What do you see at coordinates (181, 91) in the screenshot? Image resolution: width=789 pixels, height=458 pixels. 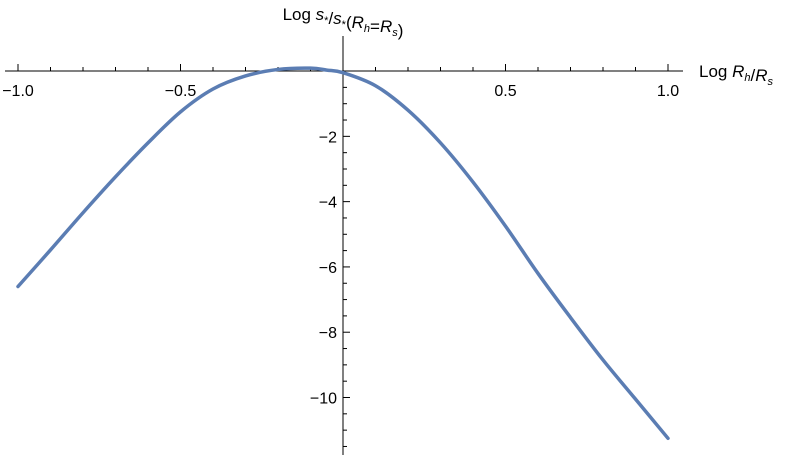 I see `x-tick-label: −0.5` at bounding box center [181, 91].